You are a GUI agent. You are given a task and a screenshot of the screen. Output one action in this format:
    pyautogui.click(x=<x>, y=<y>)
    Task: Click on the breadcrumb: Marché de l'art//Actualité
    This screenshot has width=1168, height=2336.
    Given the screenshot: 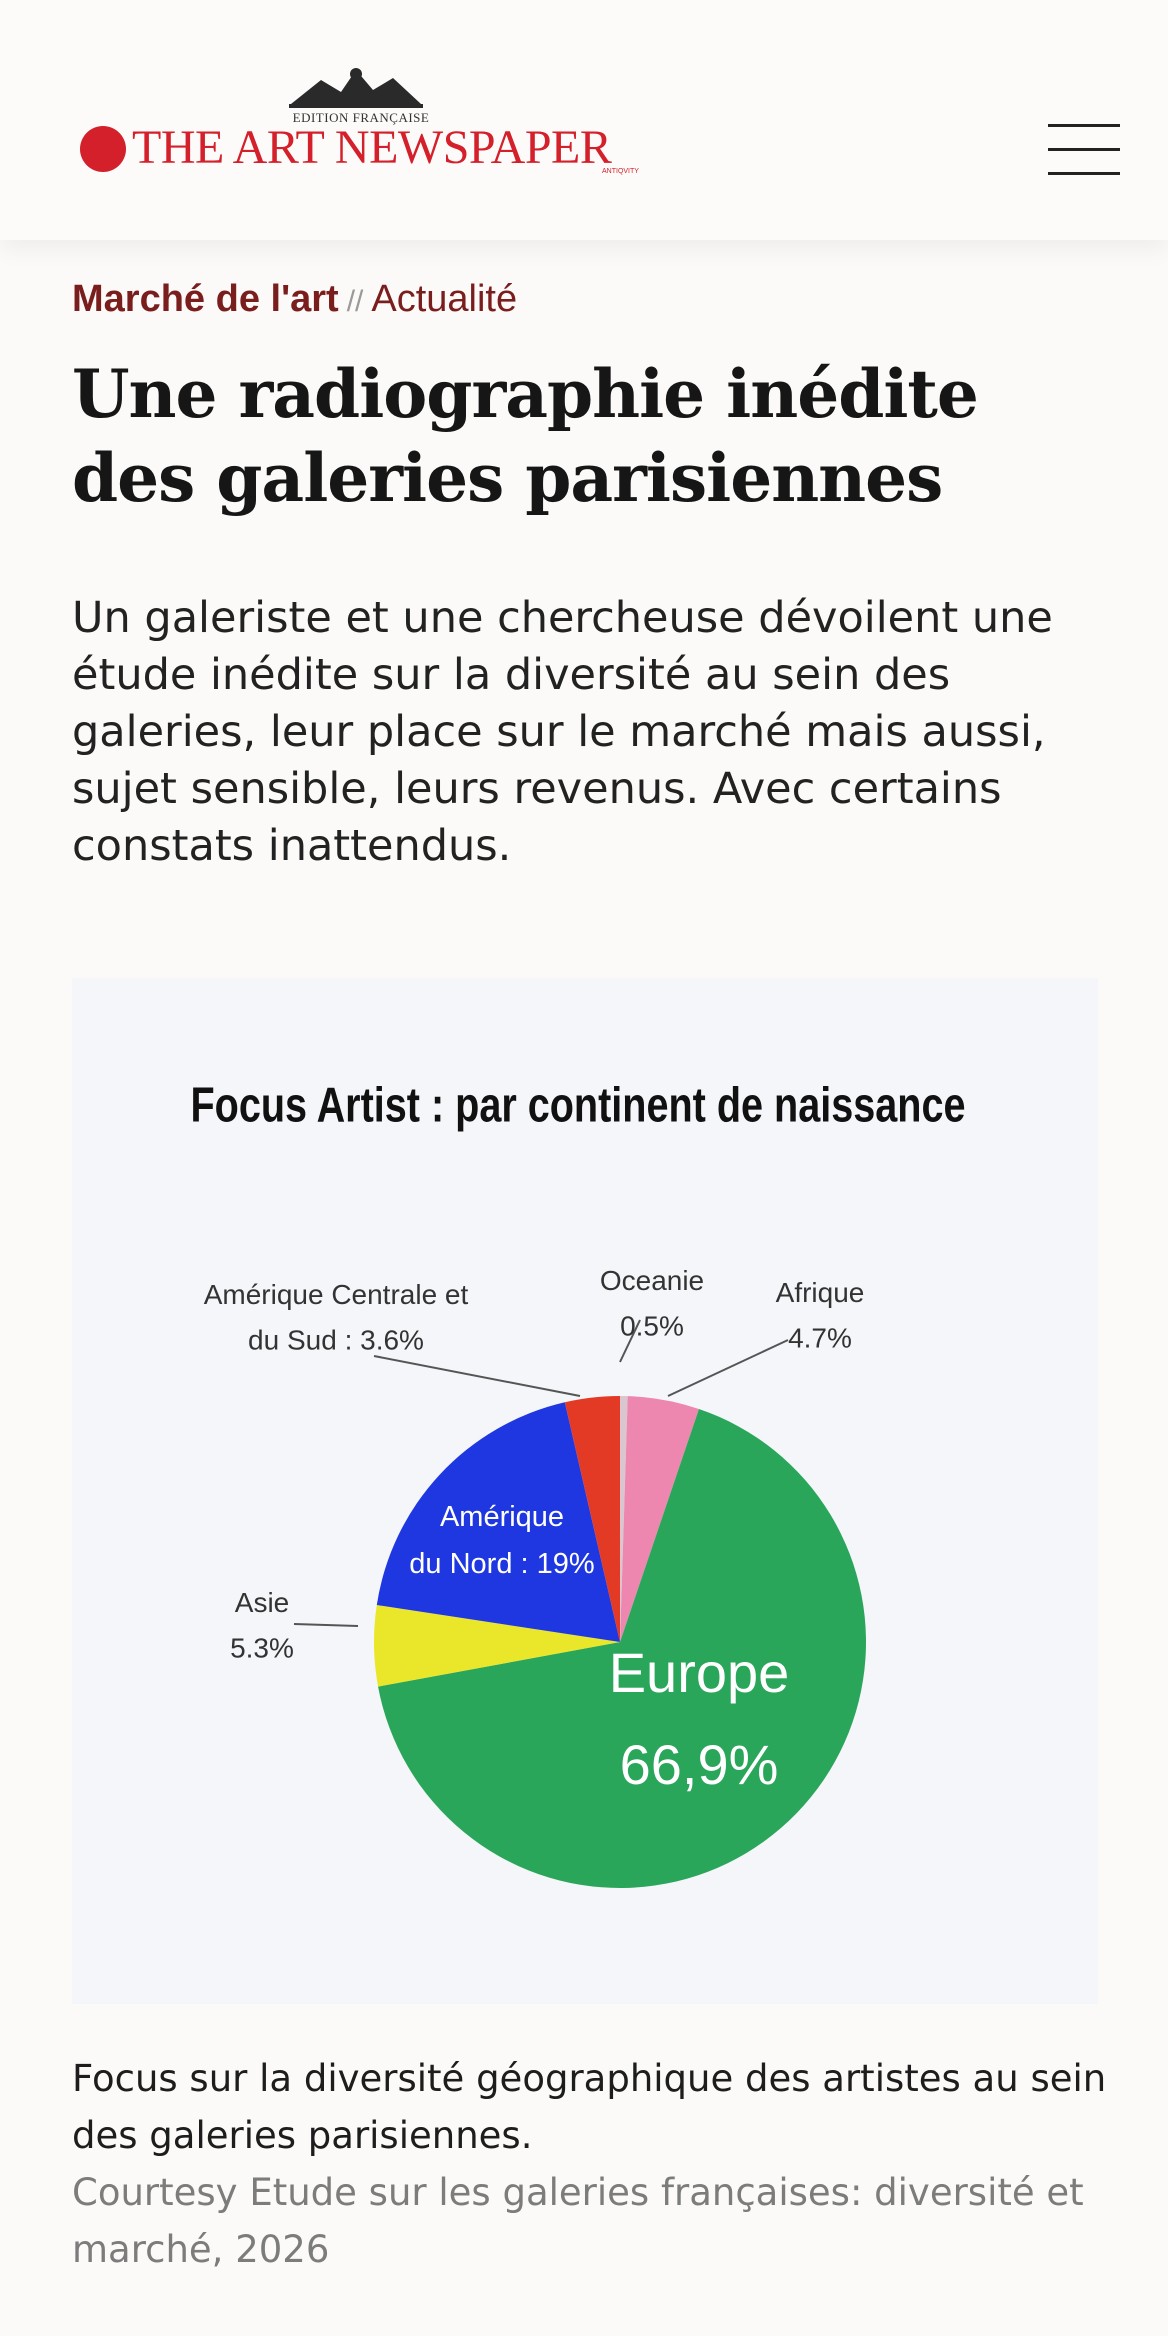 What is the action you would take?
    pyautogui.click(x=294, y=299)
    